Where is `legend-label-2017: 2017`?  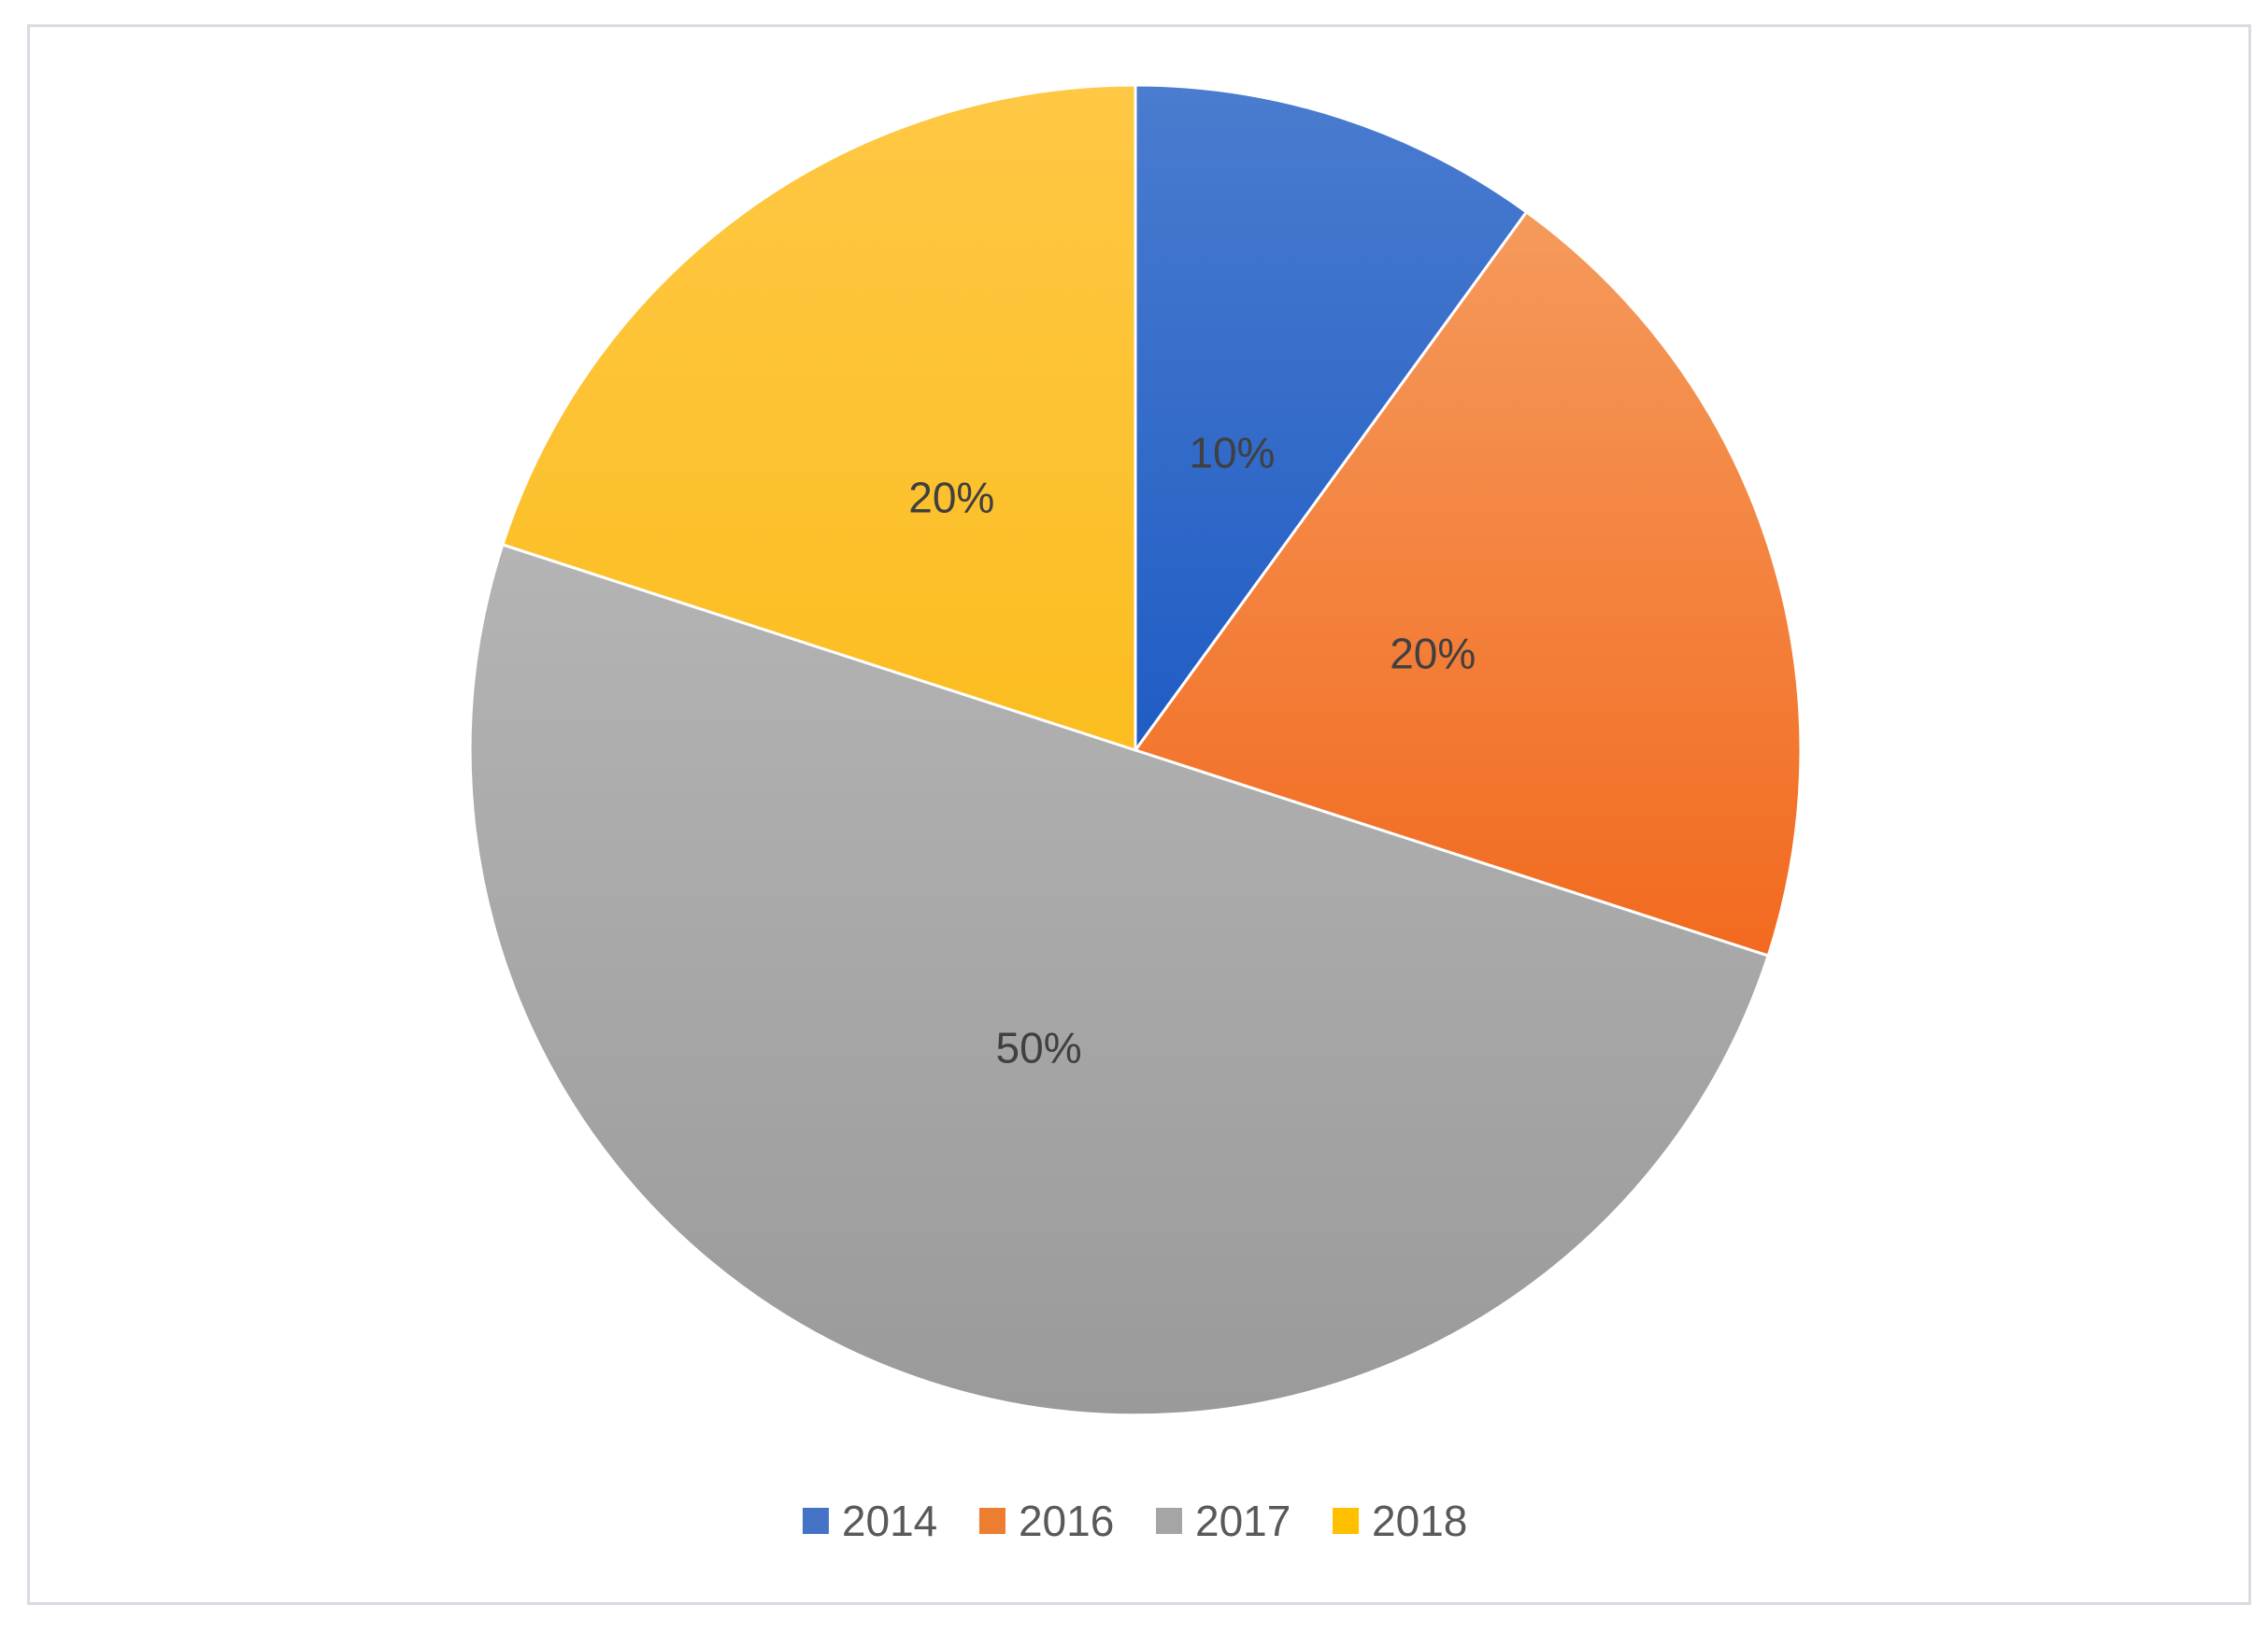 legend-label-2017: 2017 is located at coordinates (1243, 1521).